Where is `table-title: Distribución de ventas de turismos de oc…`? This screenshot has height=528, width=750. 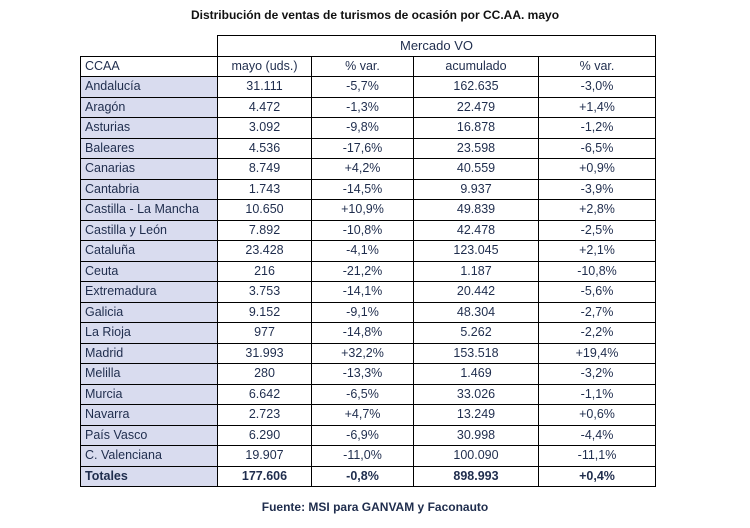
table-title: Distribución de ventas de turismos de oc… is located at coordinates (375, 15).